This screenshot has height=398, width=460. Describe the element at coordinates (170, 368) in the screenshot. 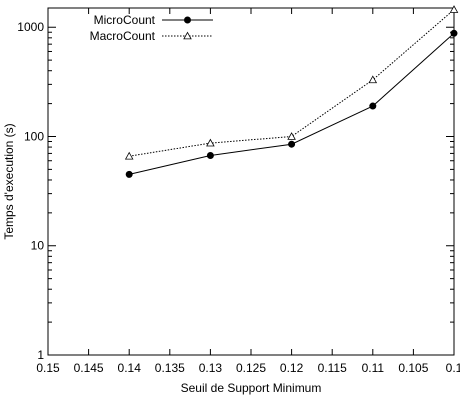

I see `x-tick-label: 0.135` at that location.